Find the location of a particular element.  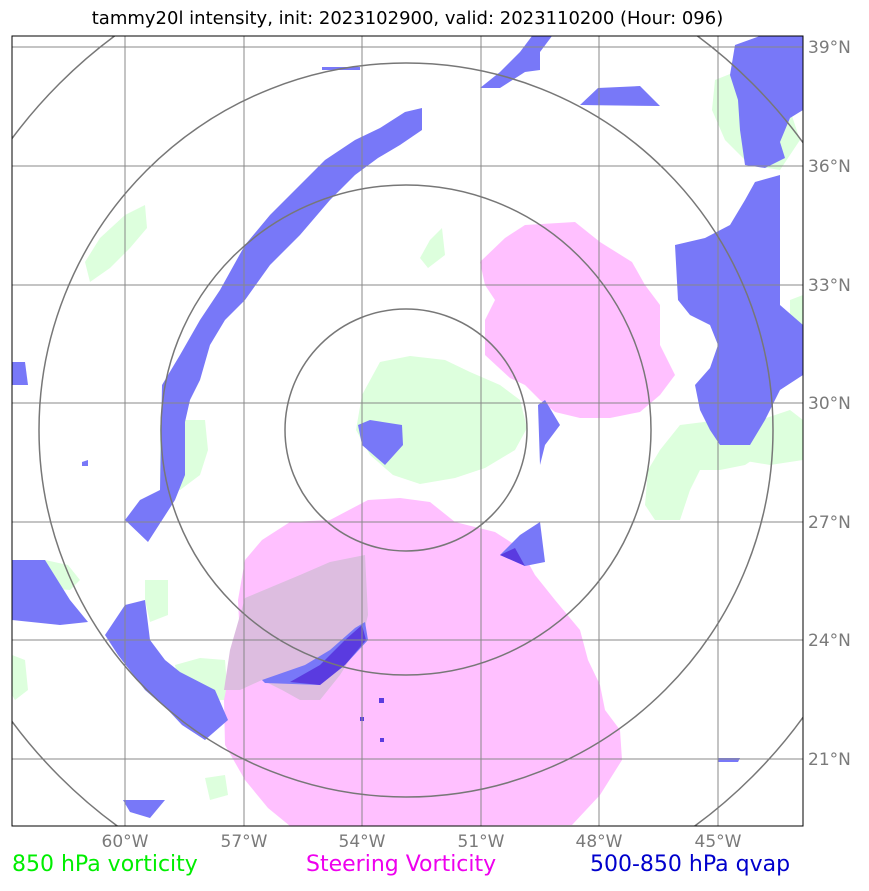

lat-tick-label: 24°N is located at coordinates (829, 641).